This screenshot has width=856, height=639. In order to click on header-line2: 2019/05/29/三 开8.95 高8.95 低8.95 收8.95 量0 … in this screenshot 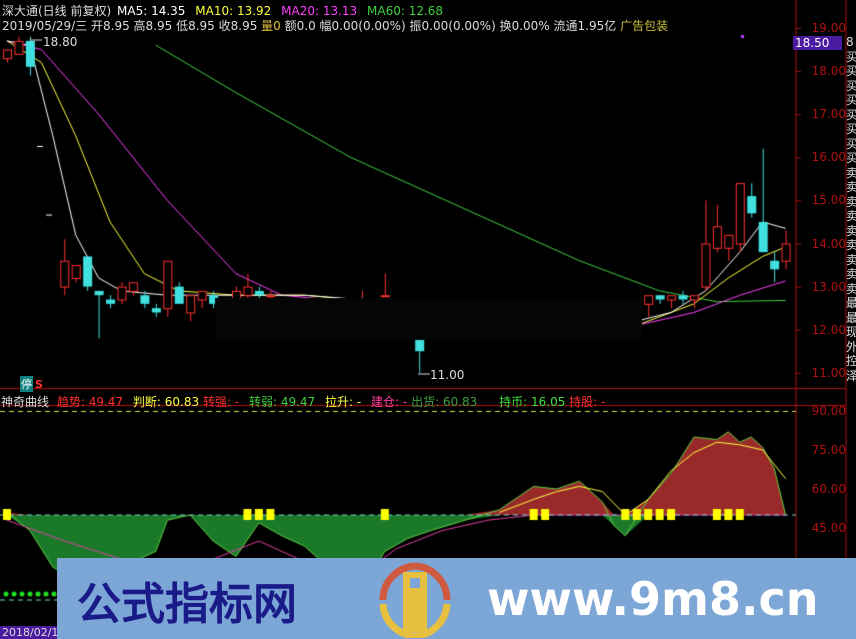, I will do `click(335, 25)`.